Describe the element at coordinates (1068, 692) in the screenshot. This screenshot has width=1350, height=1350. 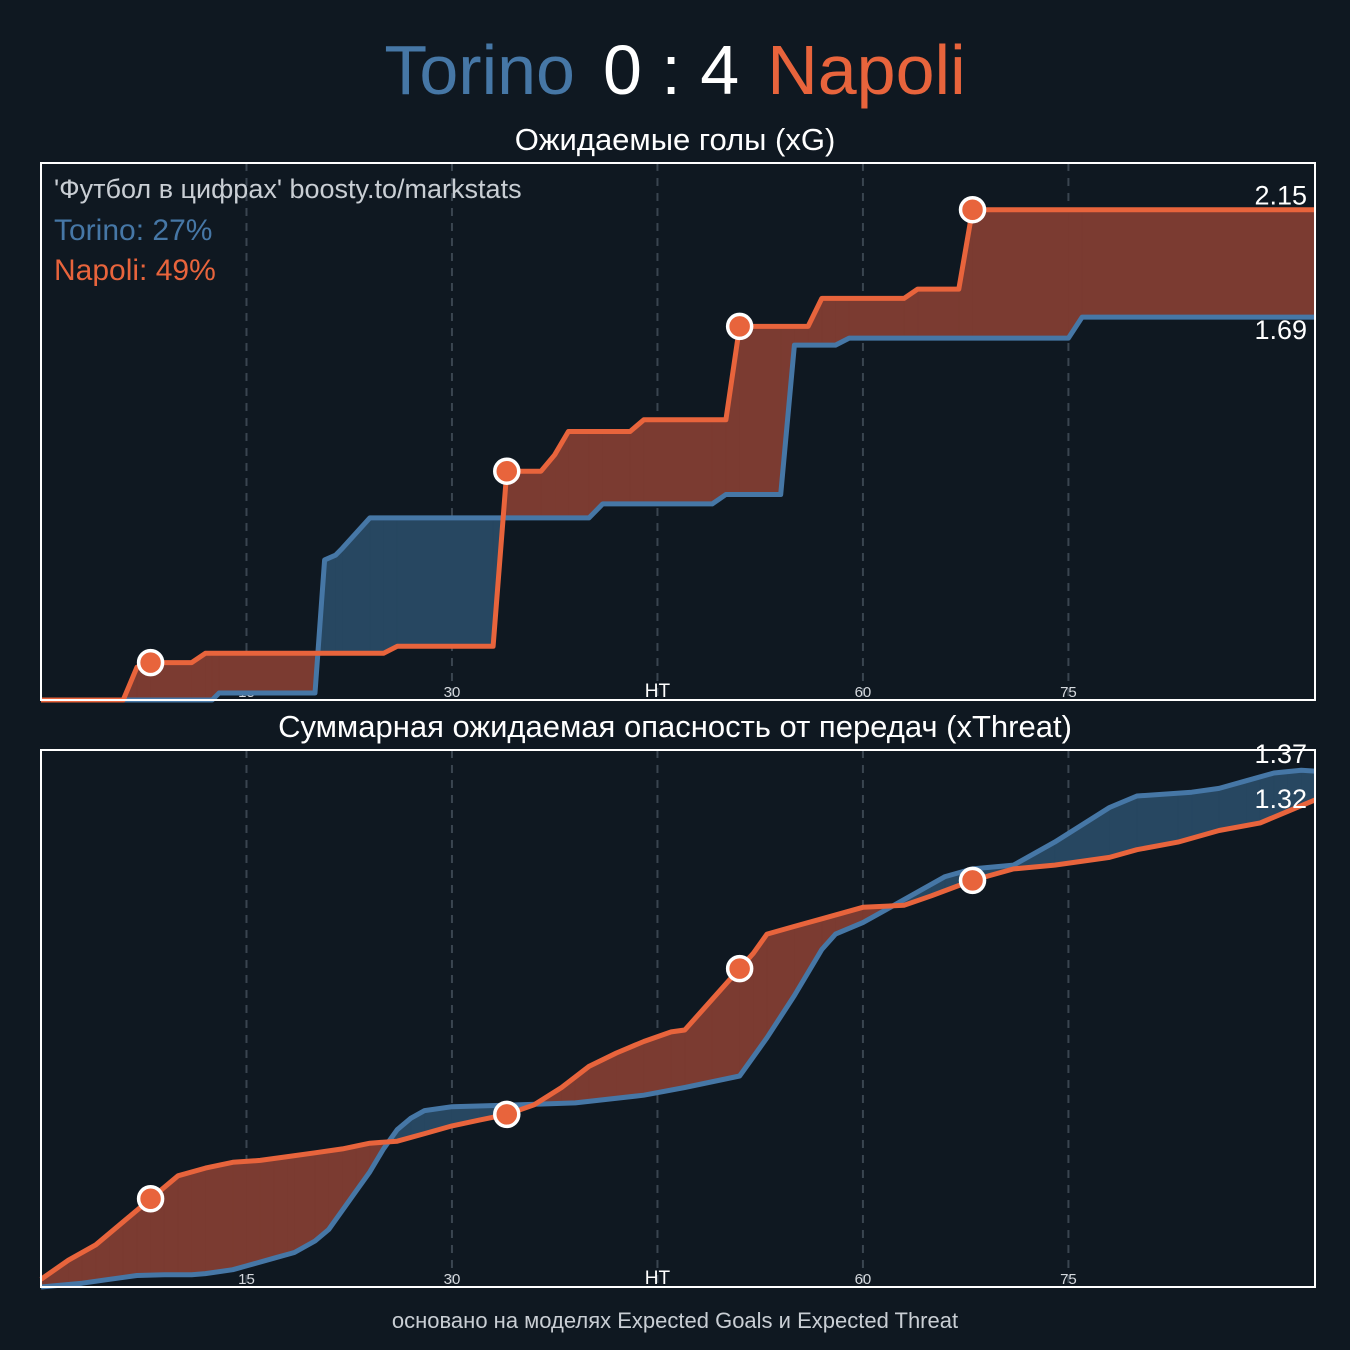
I see `xg-x-tick-label: 75` at that location.